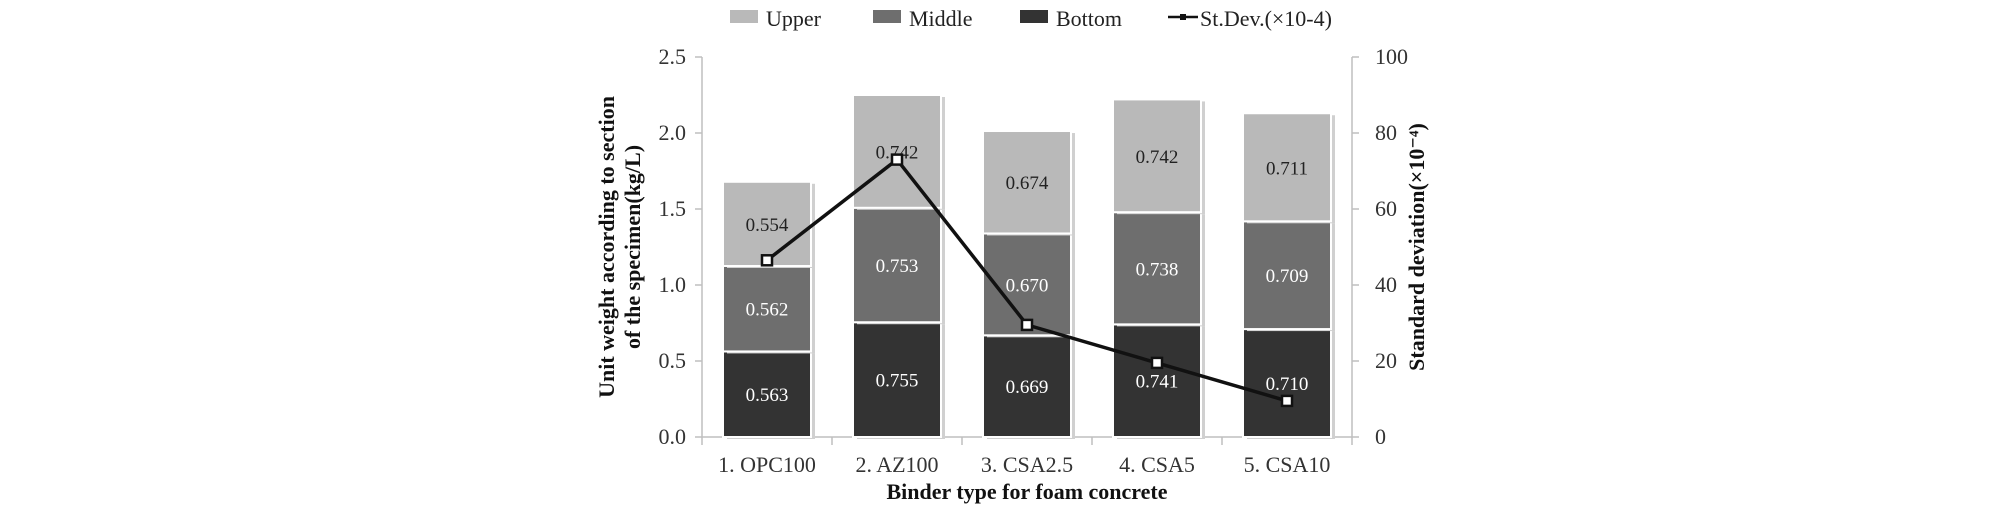 This screenshot has width=2008, height=506. What do you see at coordinates (1089, 18) in the screenshot?
I see `legend-label-bottom: Bottom` at bounding box center [1089, 18].